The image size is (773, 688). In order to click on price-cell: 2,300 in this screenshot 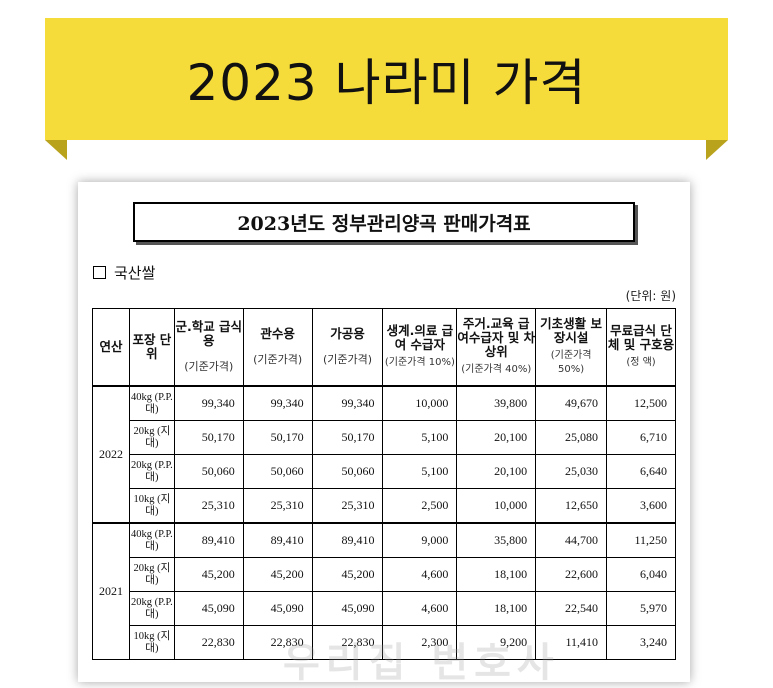, I will do `click(420, 642)`.